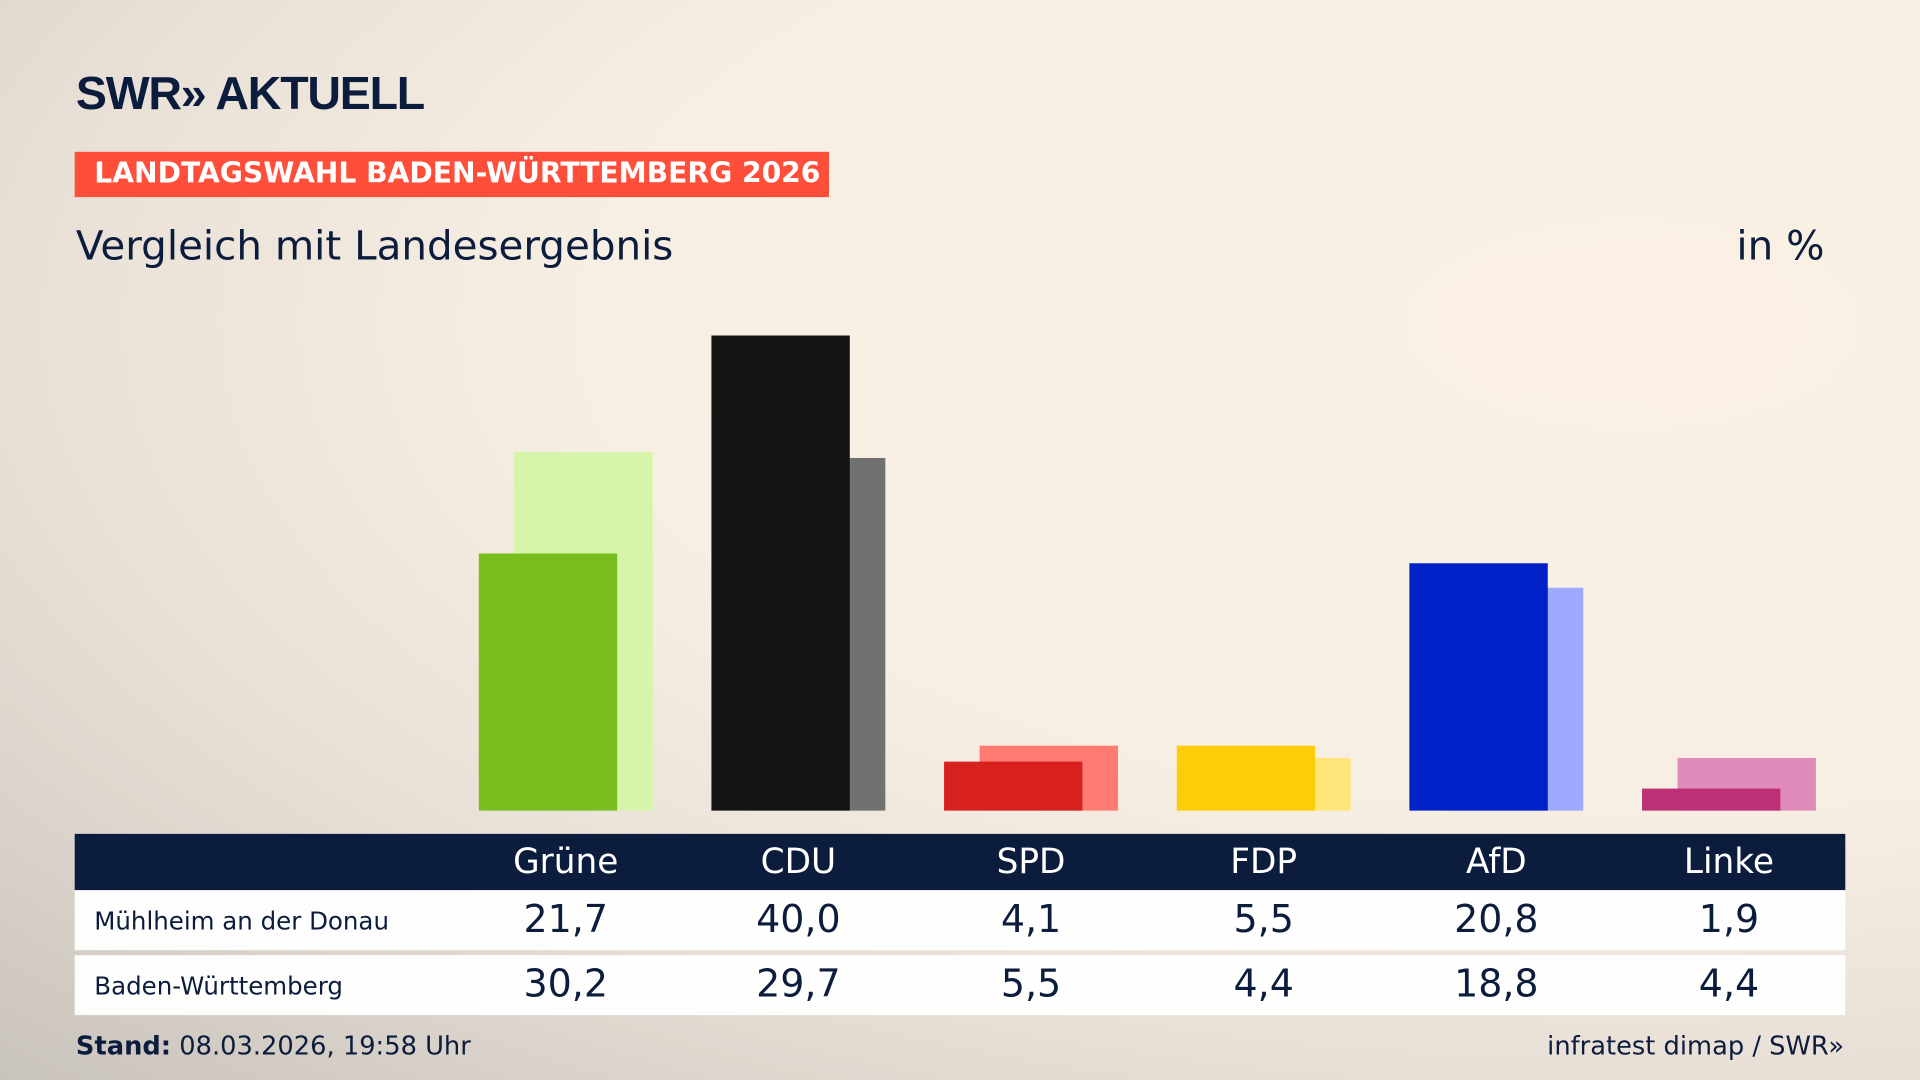  What do you see at coordinates (1780, 245) in the screenshot?
I see `unit-label: in %` at bounding box center [1780, 245].